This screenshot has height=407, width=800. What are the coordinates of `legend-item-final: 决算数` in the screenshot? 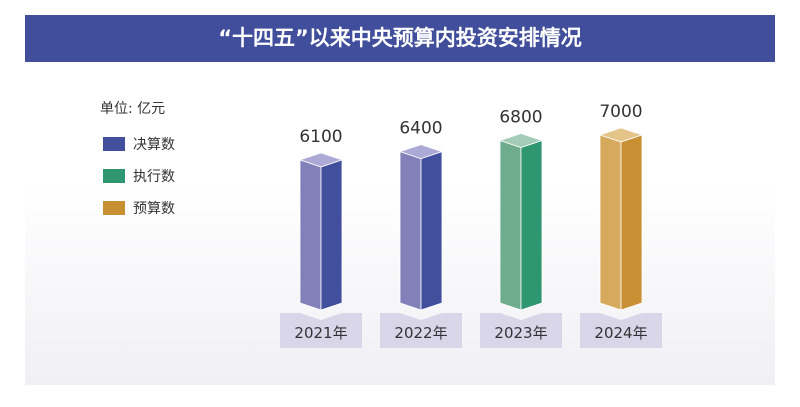 It's located at (139, 144).